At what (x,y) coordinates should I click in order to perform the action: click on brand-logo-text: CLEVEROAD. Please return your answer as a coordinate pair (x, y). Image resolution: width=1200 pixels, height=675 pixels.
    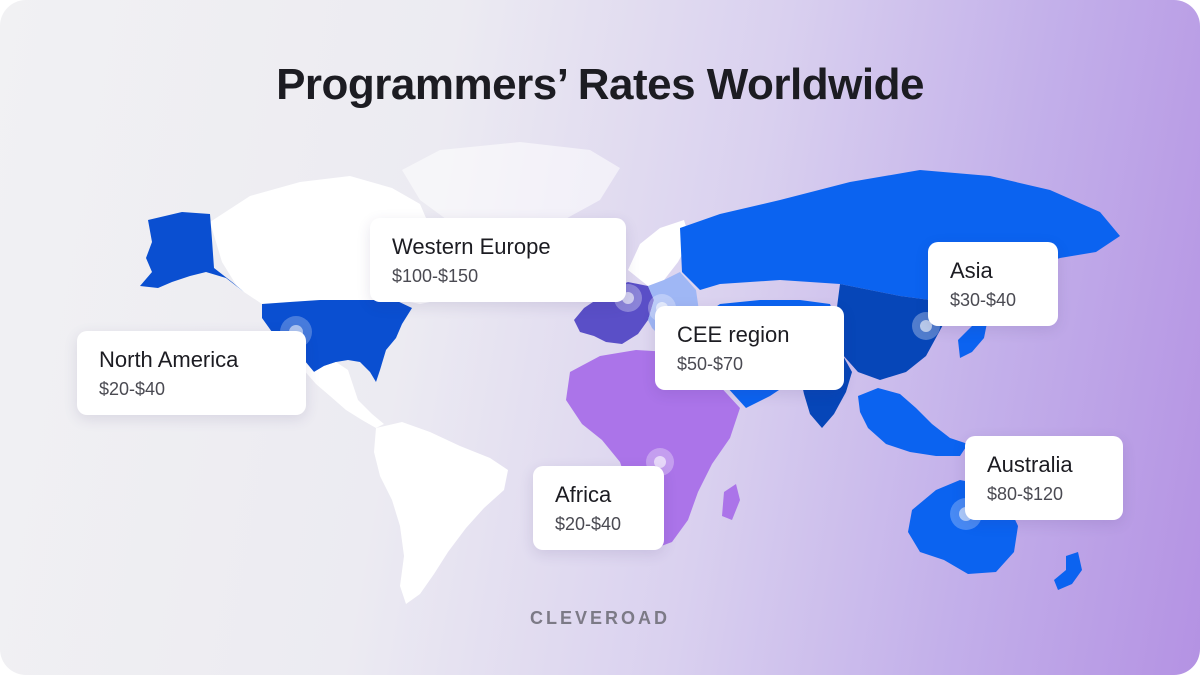
    Looking at the image, I should click on (599, 618).